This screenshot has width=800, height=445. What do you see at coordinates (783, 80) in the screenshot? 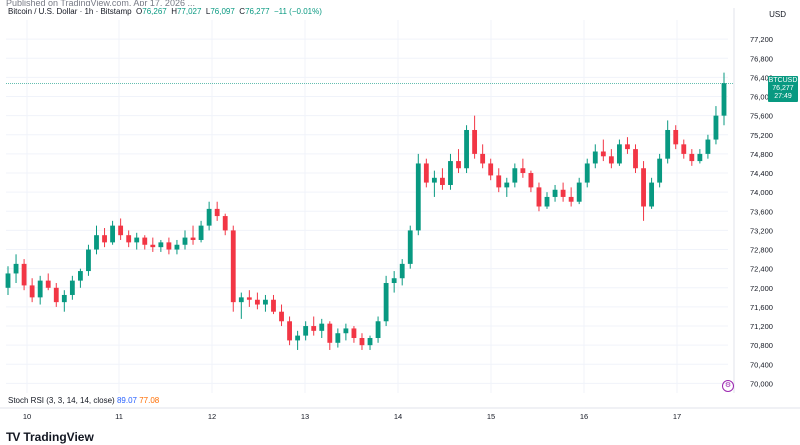
I see `badge-symbol: BTCUSD` at bounding box center [783, 80].